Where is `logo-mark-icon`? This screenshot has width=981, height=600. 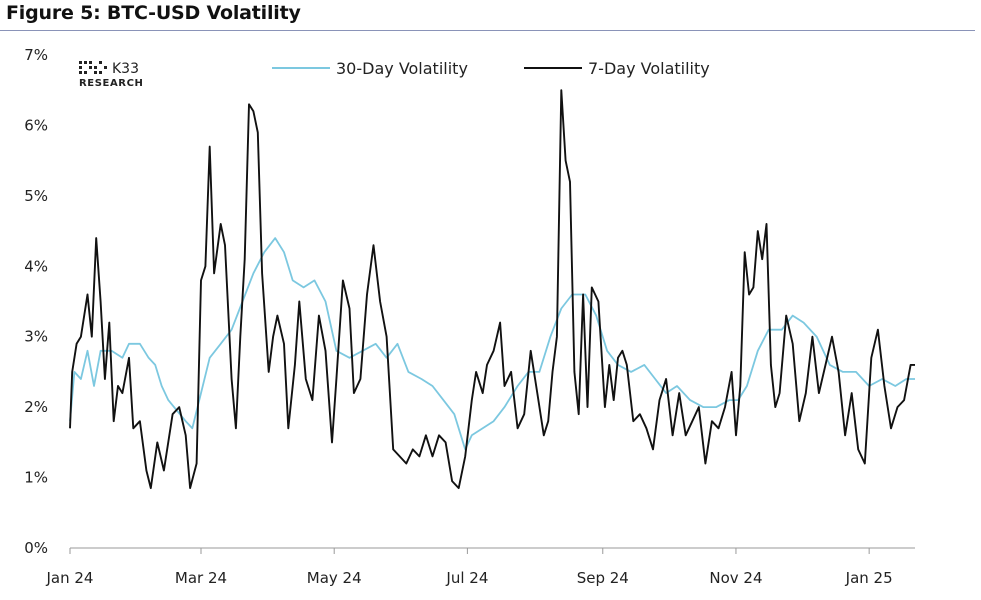
logo-mark-icon is located at coordinates (93, 67).